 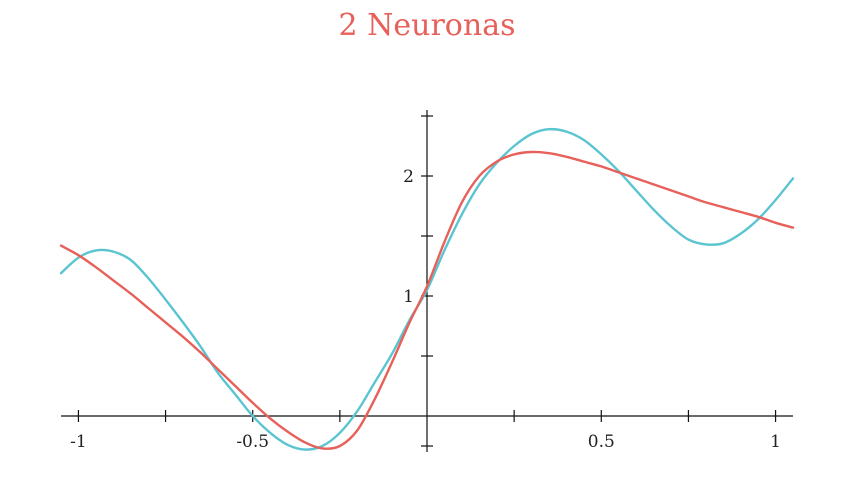 What do you see at coordinates (601, 442) in the screenshot?
I see `x-tick-label: 0.5` at bounding box center [601, 442].